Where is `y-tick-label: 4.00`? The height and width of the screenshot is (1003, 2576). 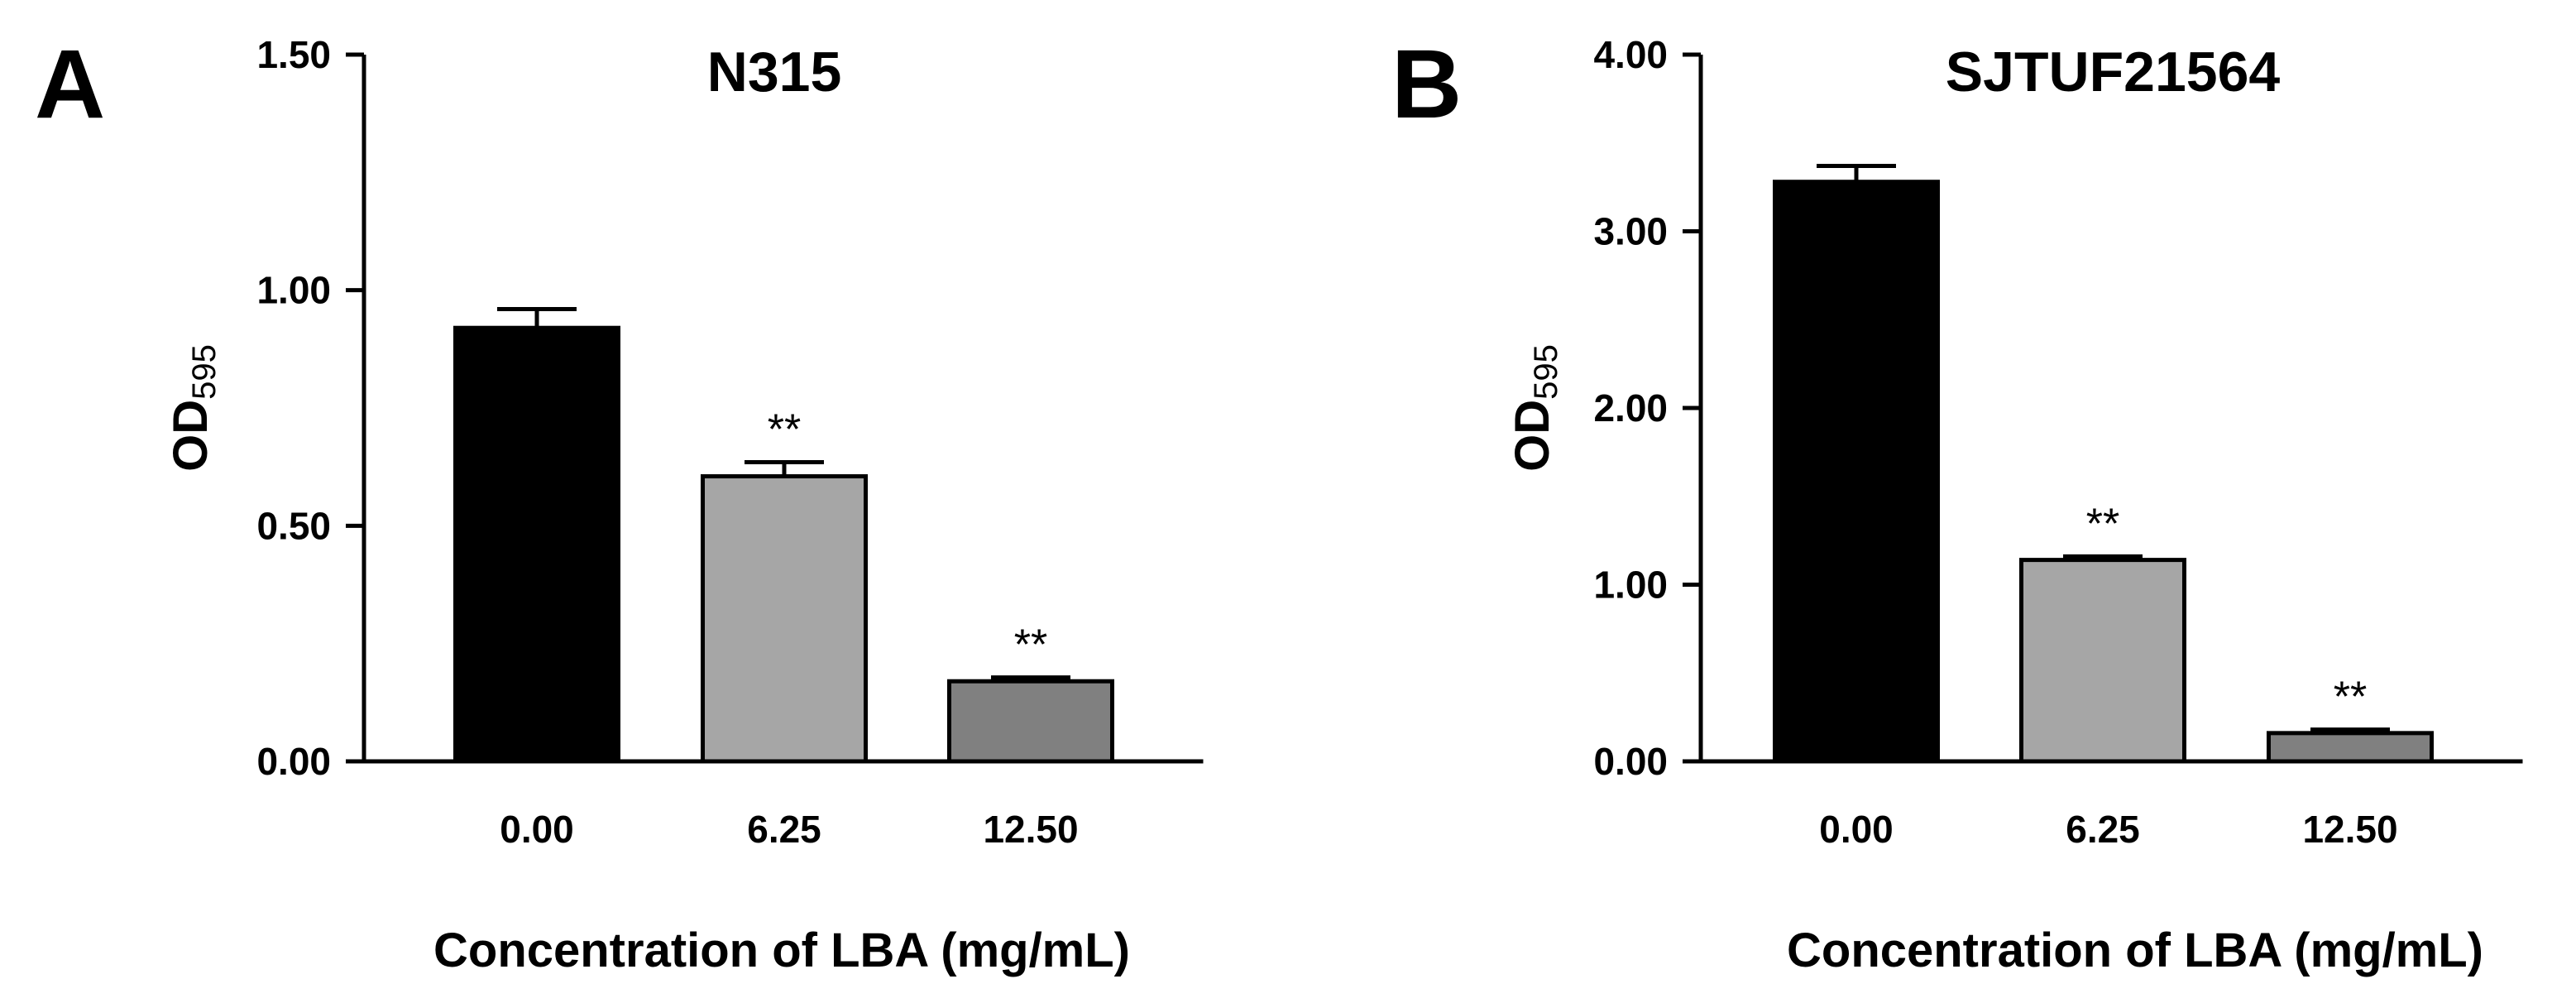
y-tick-label: 4.00 is located at coordinates (1630, 54).